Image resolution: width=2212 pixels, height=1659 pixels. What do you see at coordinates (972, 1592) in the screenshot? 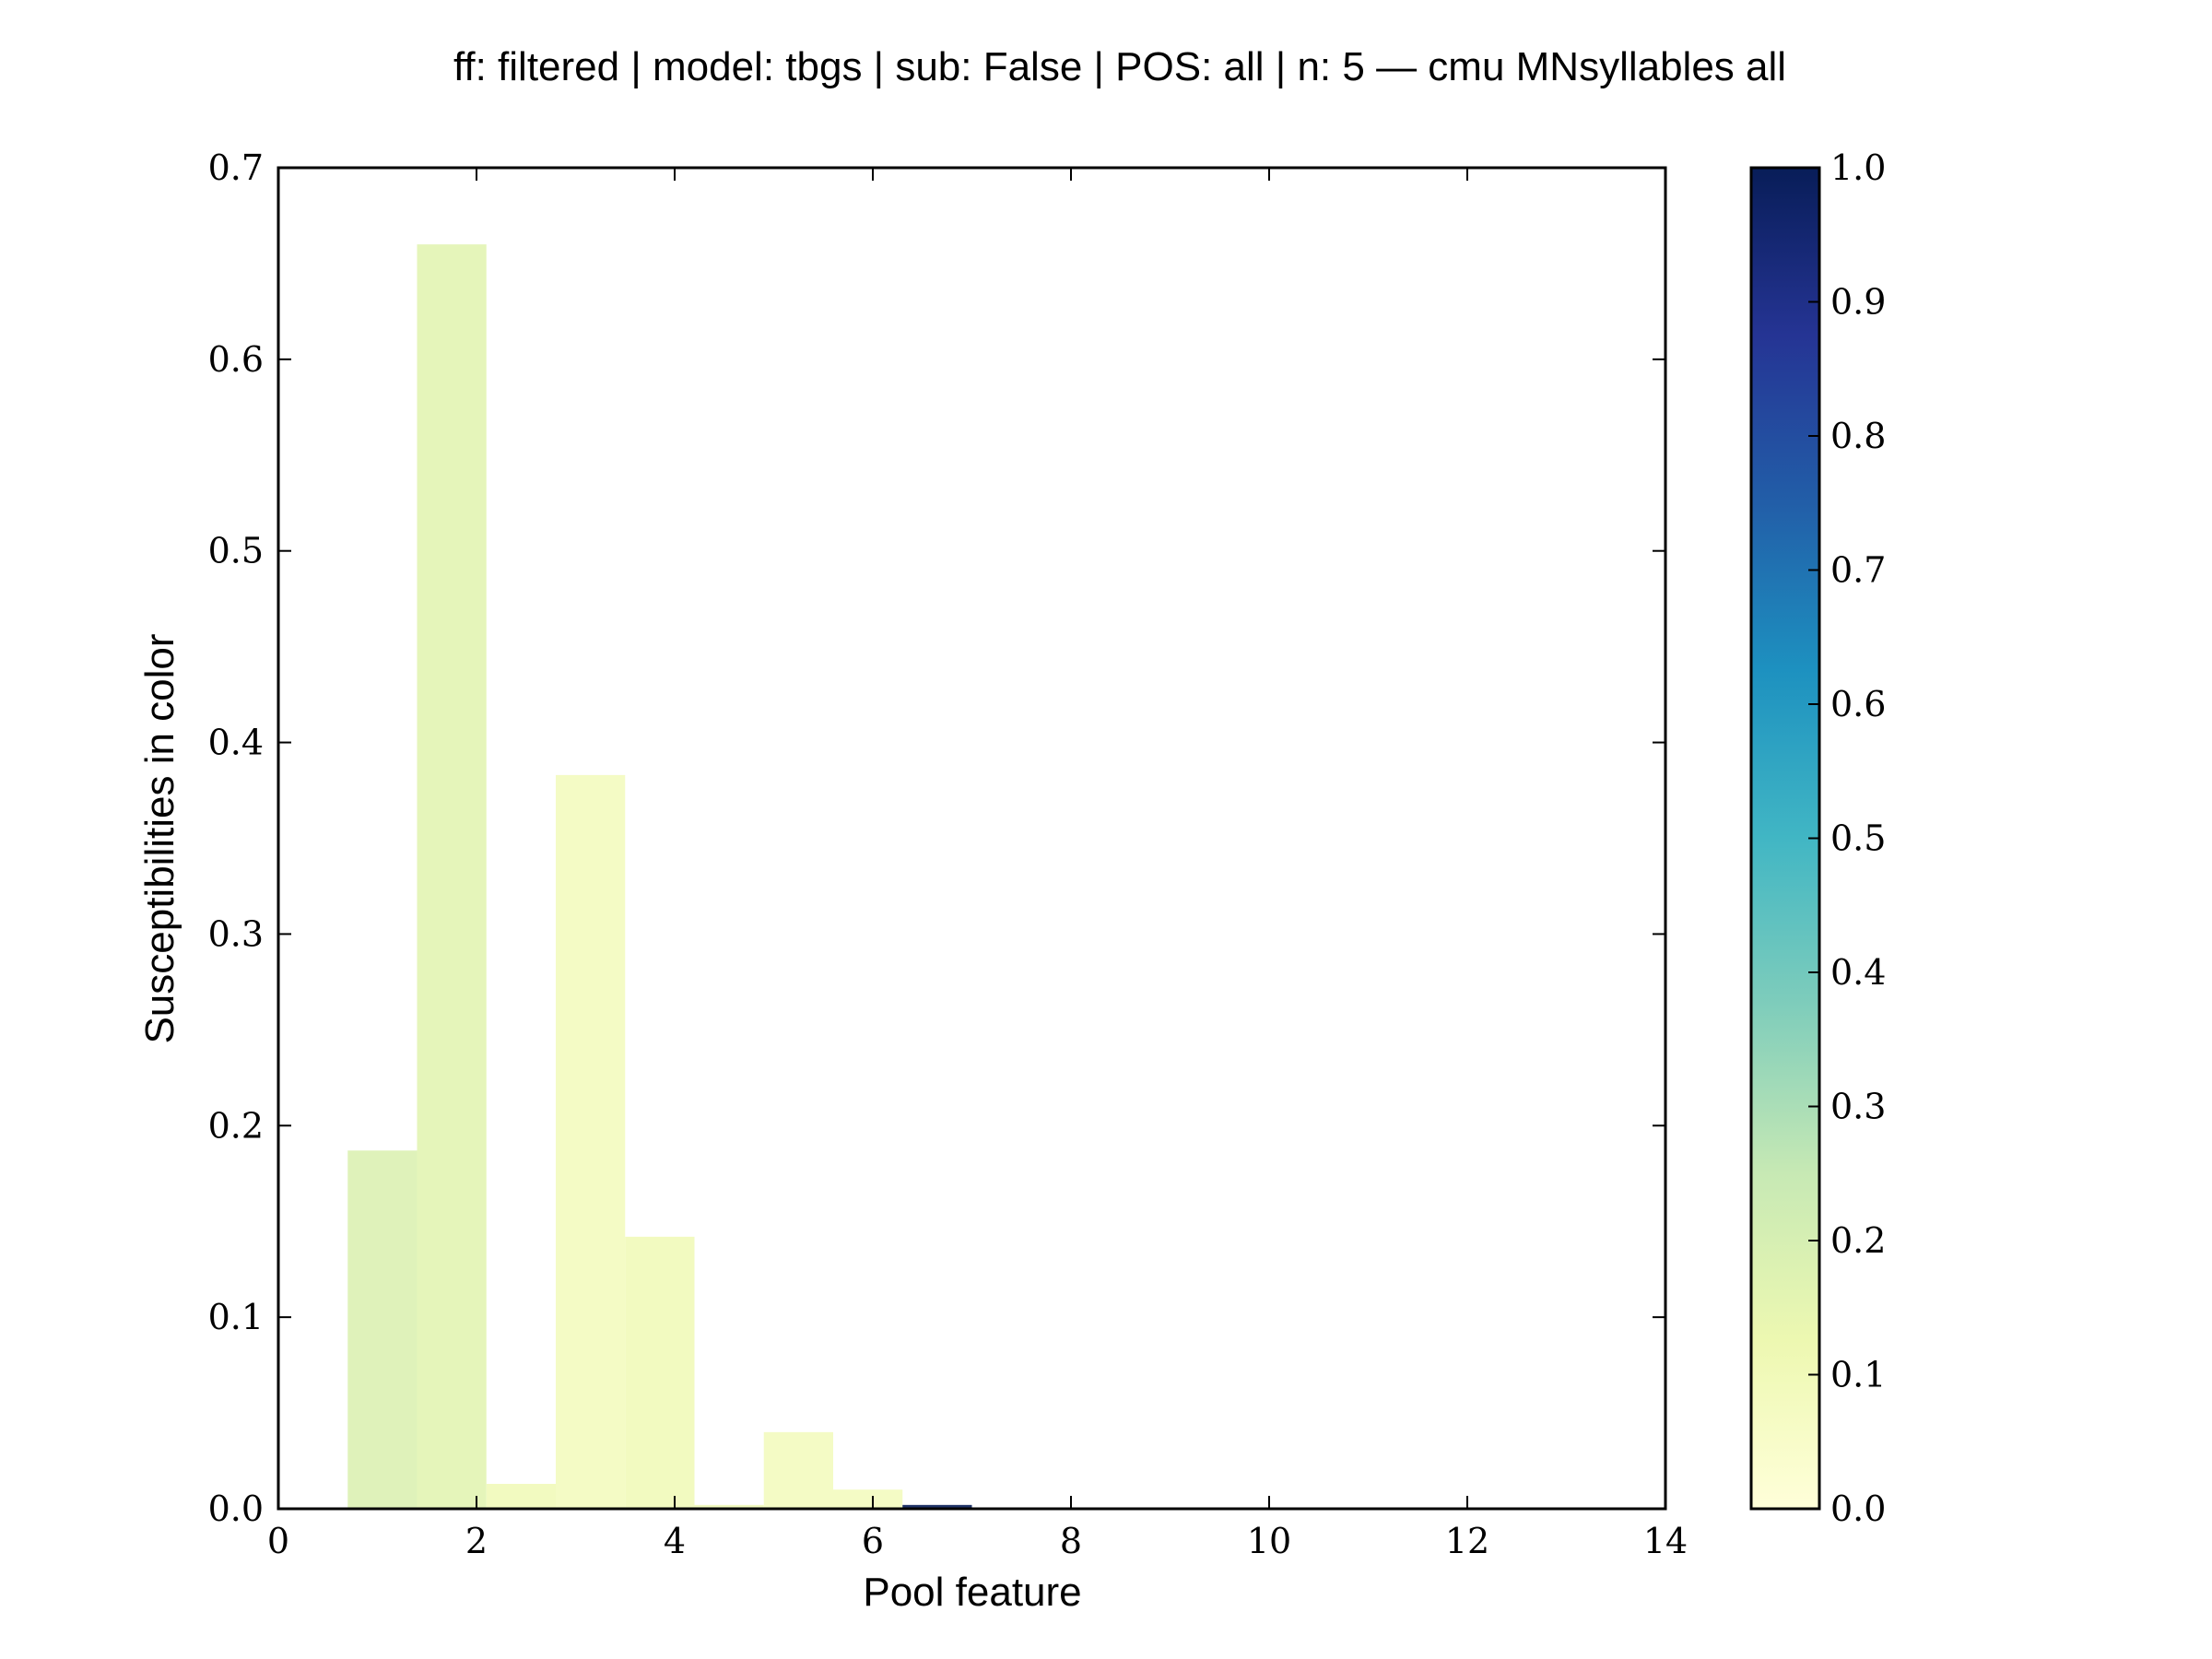
I see `x-axis-label: Pool feature` at bounding box center [972, 1592].